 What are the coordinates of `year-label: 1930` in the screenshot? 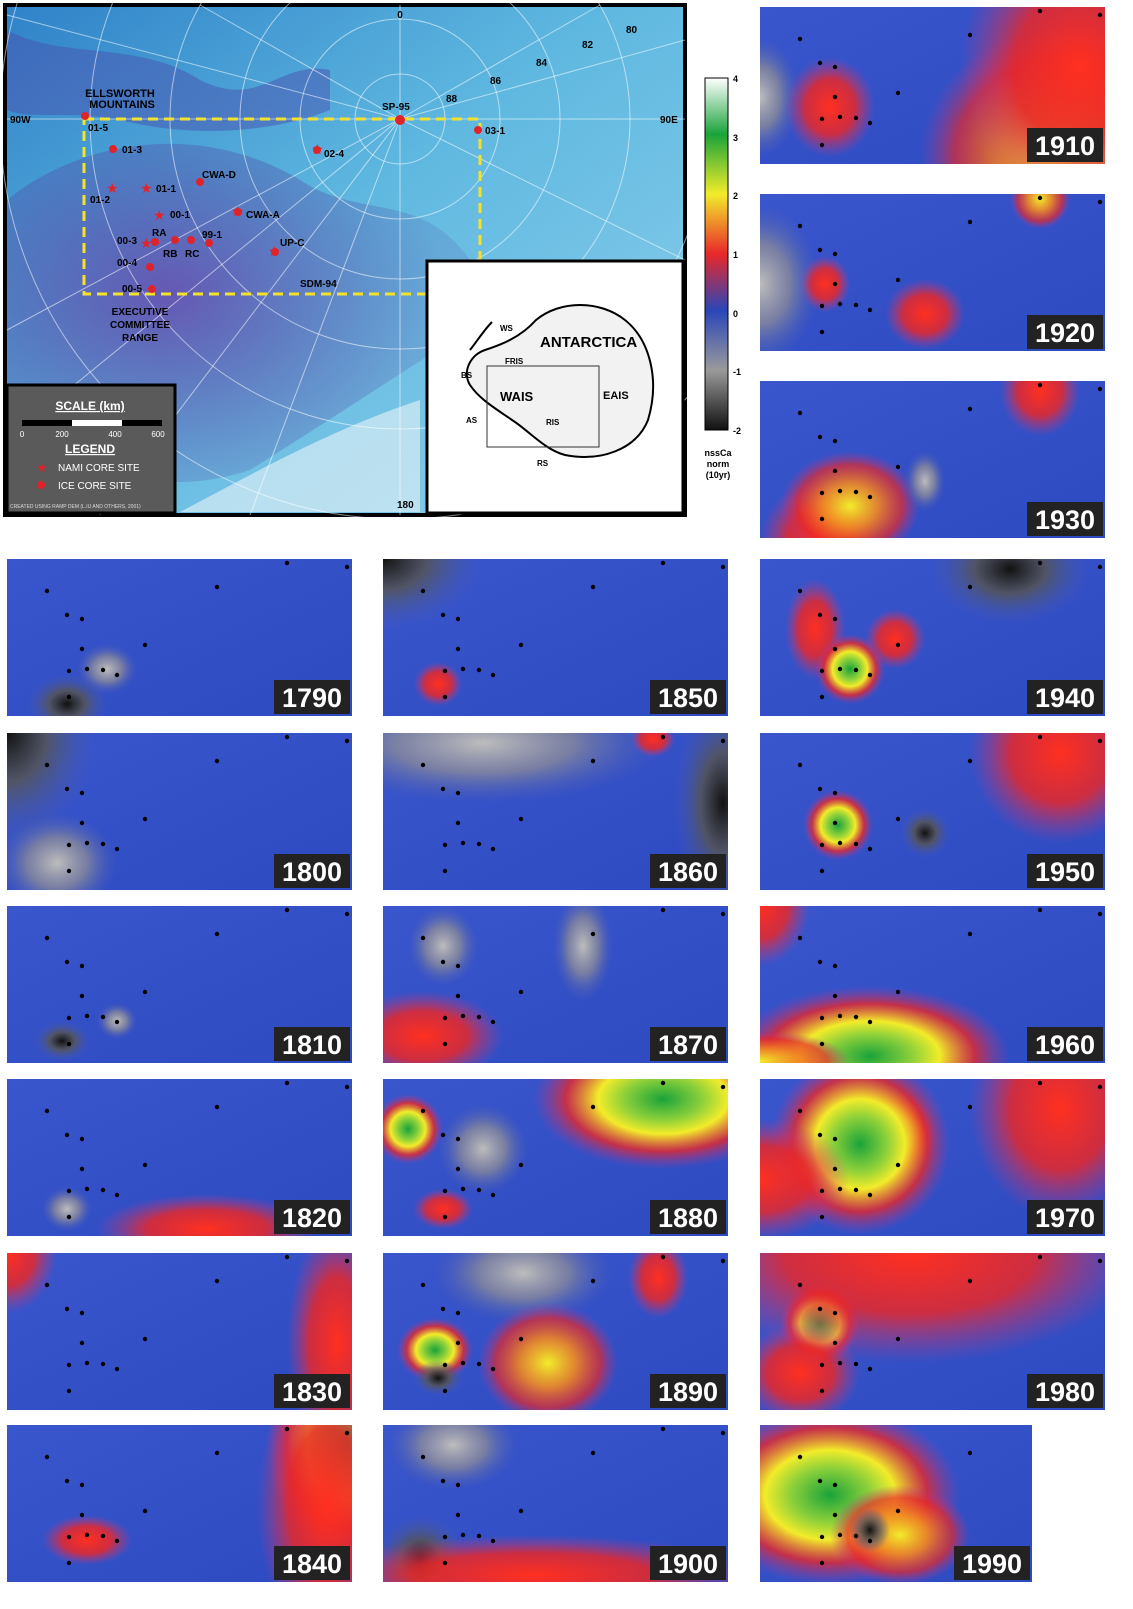 It's located at (1065, 520).